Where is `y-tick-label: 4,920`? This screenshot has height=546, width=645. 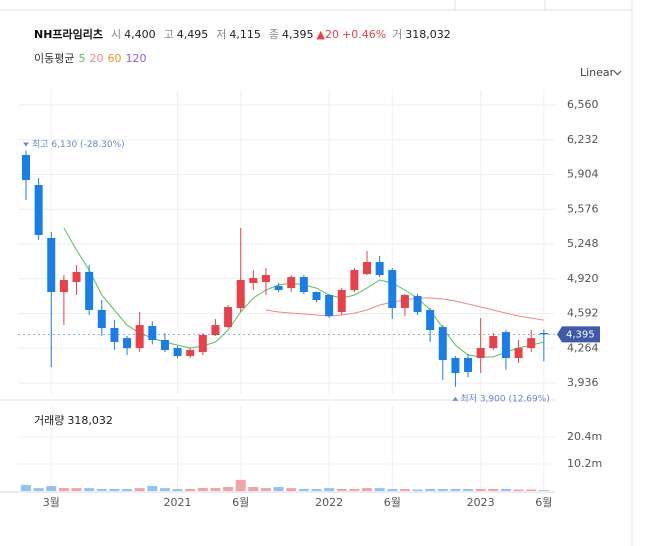 y-tick-label: 4,920 is located at coordinates (583, 278).